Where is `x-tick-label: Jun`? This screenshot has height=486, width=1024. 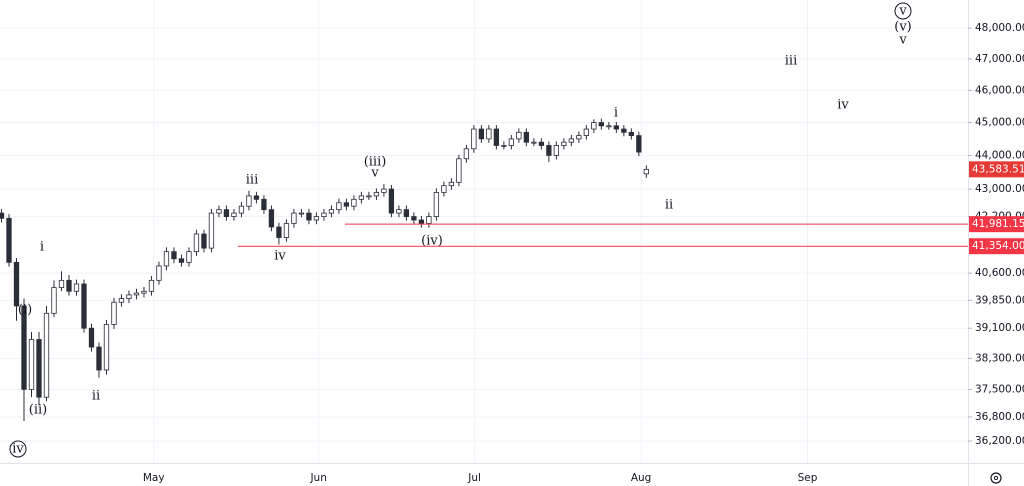 x-tick-label: Jun is located at coordinates (317, 478).